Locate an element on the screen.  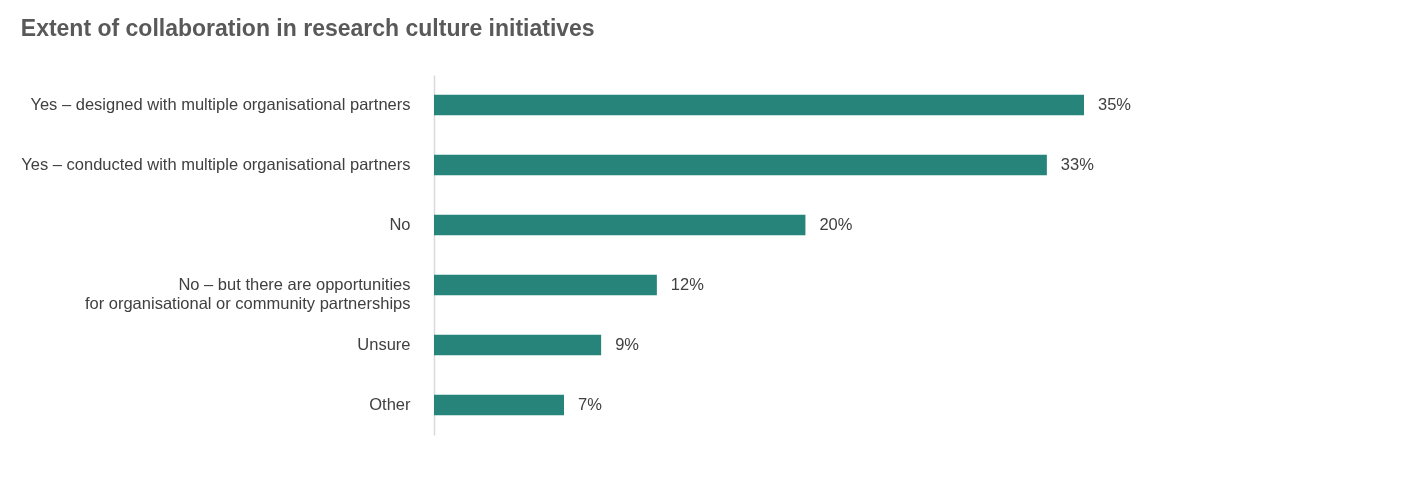
y-tick-label: No – but there are opportunities for organisational or community partnerships is located at coordinates (247, 293).